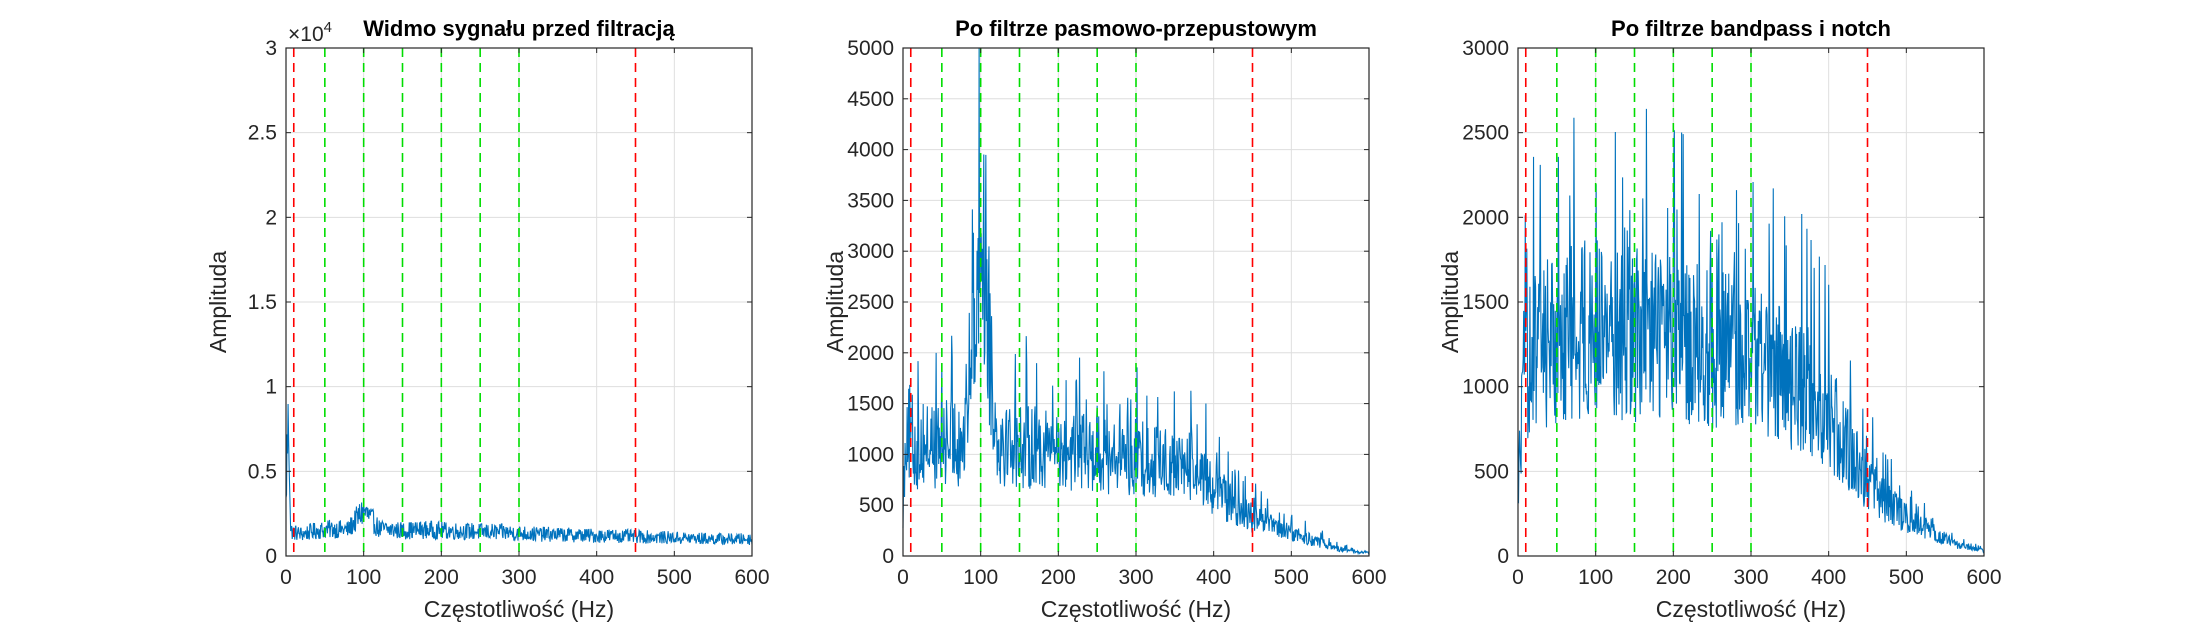 The width and height of the screenshot is (2187, 625). I want to click on y-tick-label: 3500, so click(870, 200).